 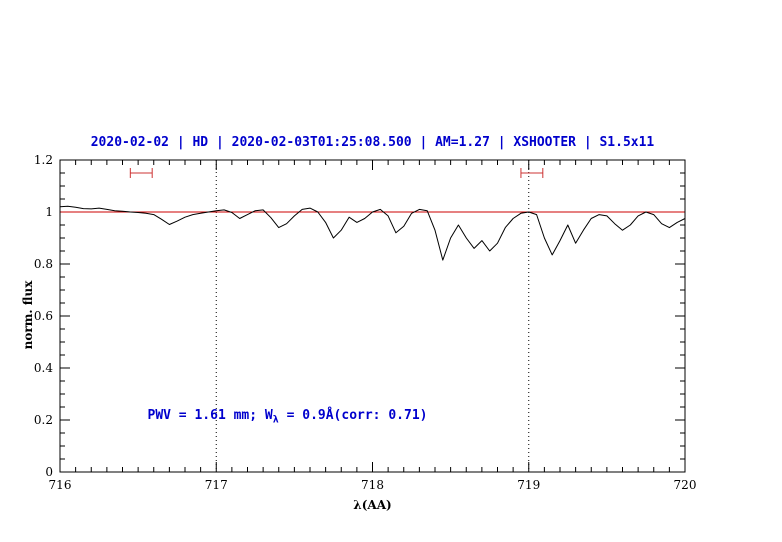 I want to click on y-tick-label: 0.2, so click(x=43, y=420).